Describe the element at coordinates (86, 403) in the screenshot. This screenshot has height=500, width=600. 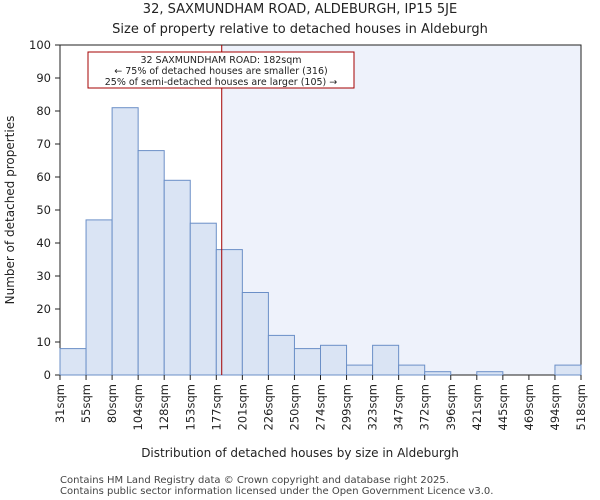
I see `x-tick-label: 55sqm` at that location.